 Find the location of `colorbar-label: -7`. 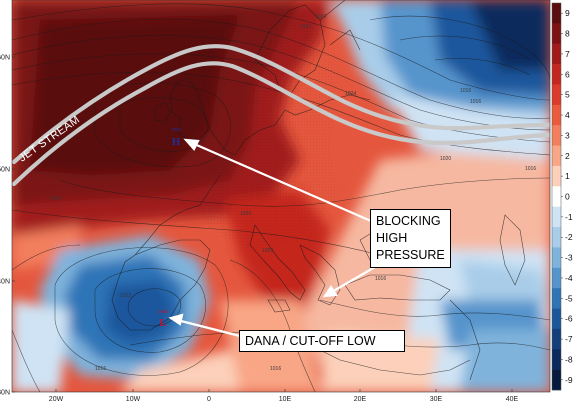

colorbar-label: -7 is located at coordinates (569, 339).